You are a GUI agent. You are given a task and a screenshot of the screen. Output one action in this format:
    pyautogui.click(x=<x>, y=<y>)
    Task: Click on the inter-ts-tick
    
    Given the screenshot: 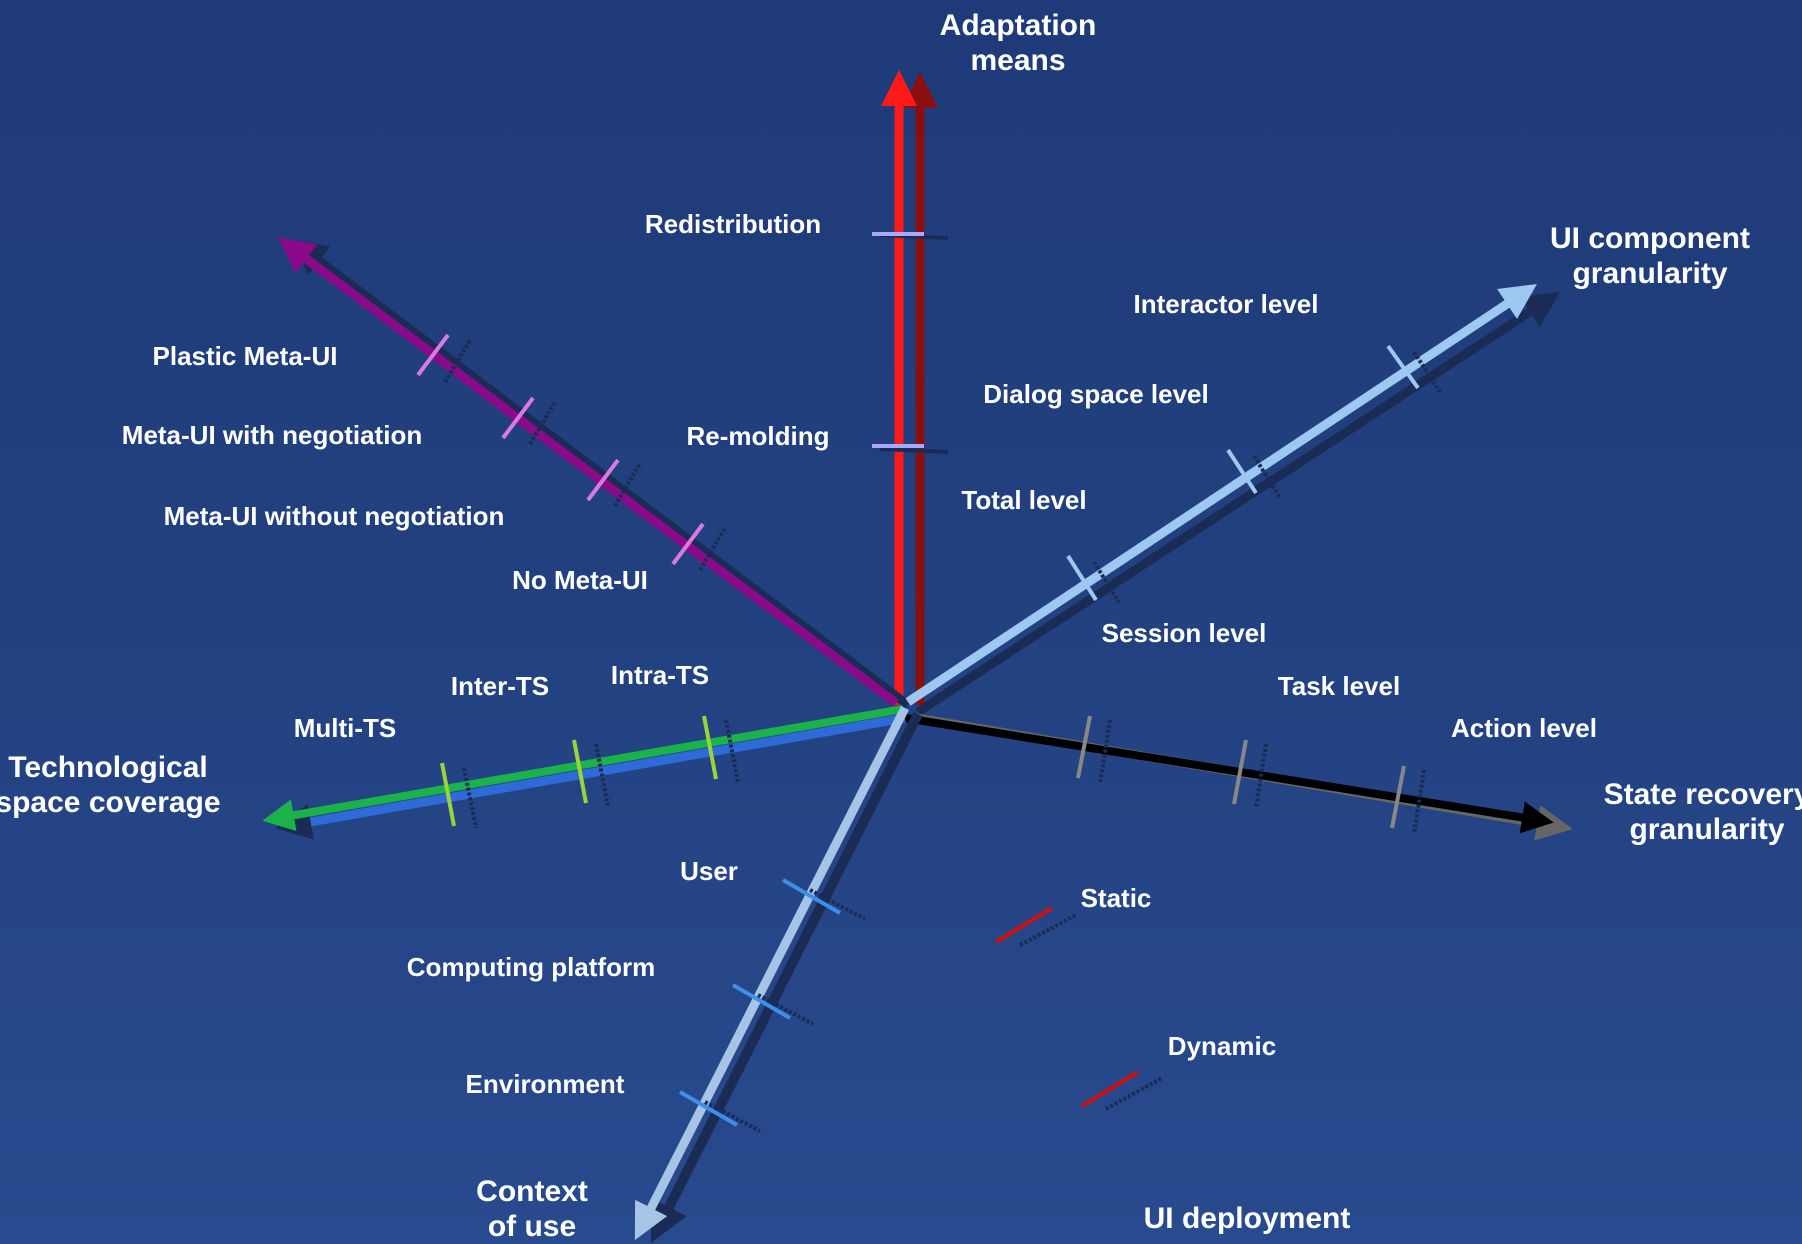 What is the action you would take?
    pyautogui.click(x=580, y=771)
    